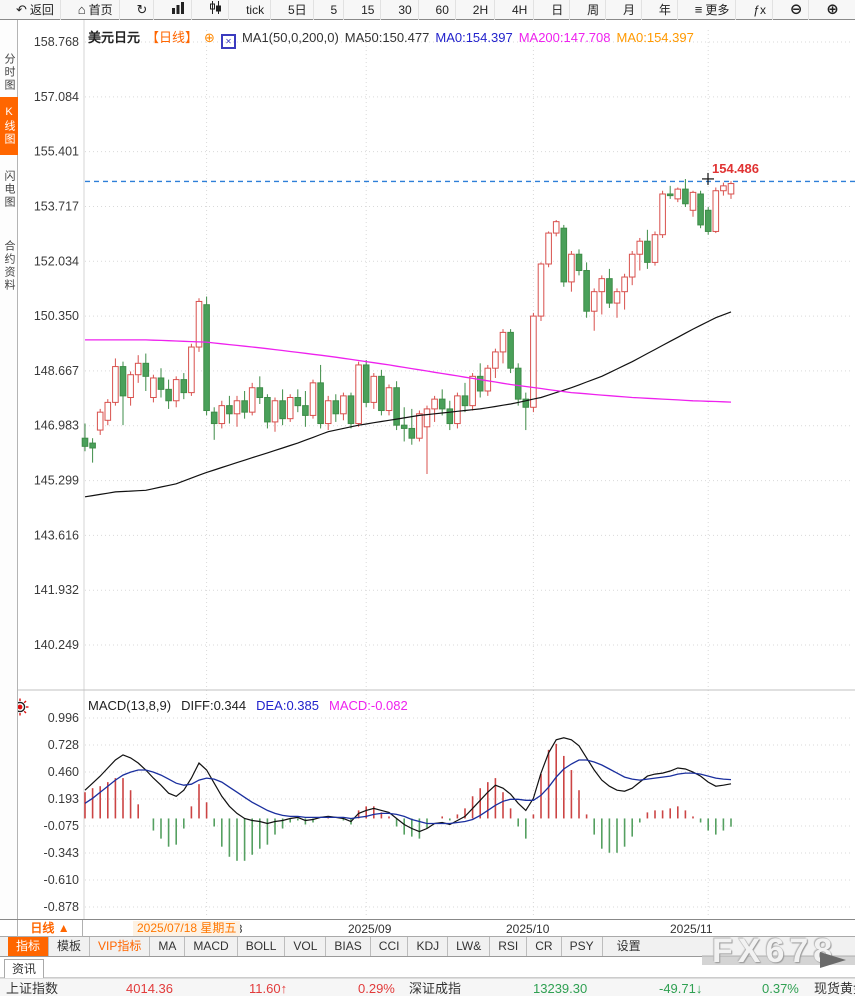 This screenshot has height=996, width=855. I want to click on period-2h-button: 2H, so click(481, 10).